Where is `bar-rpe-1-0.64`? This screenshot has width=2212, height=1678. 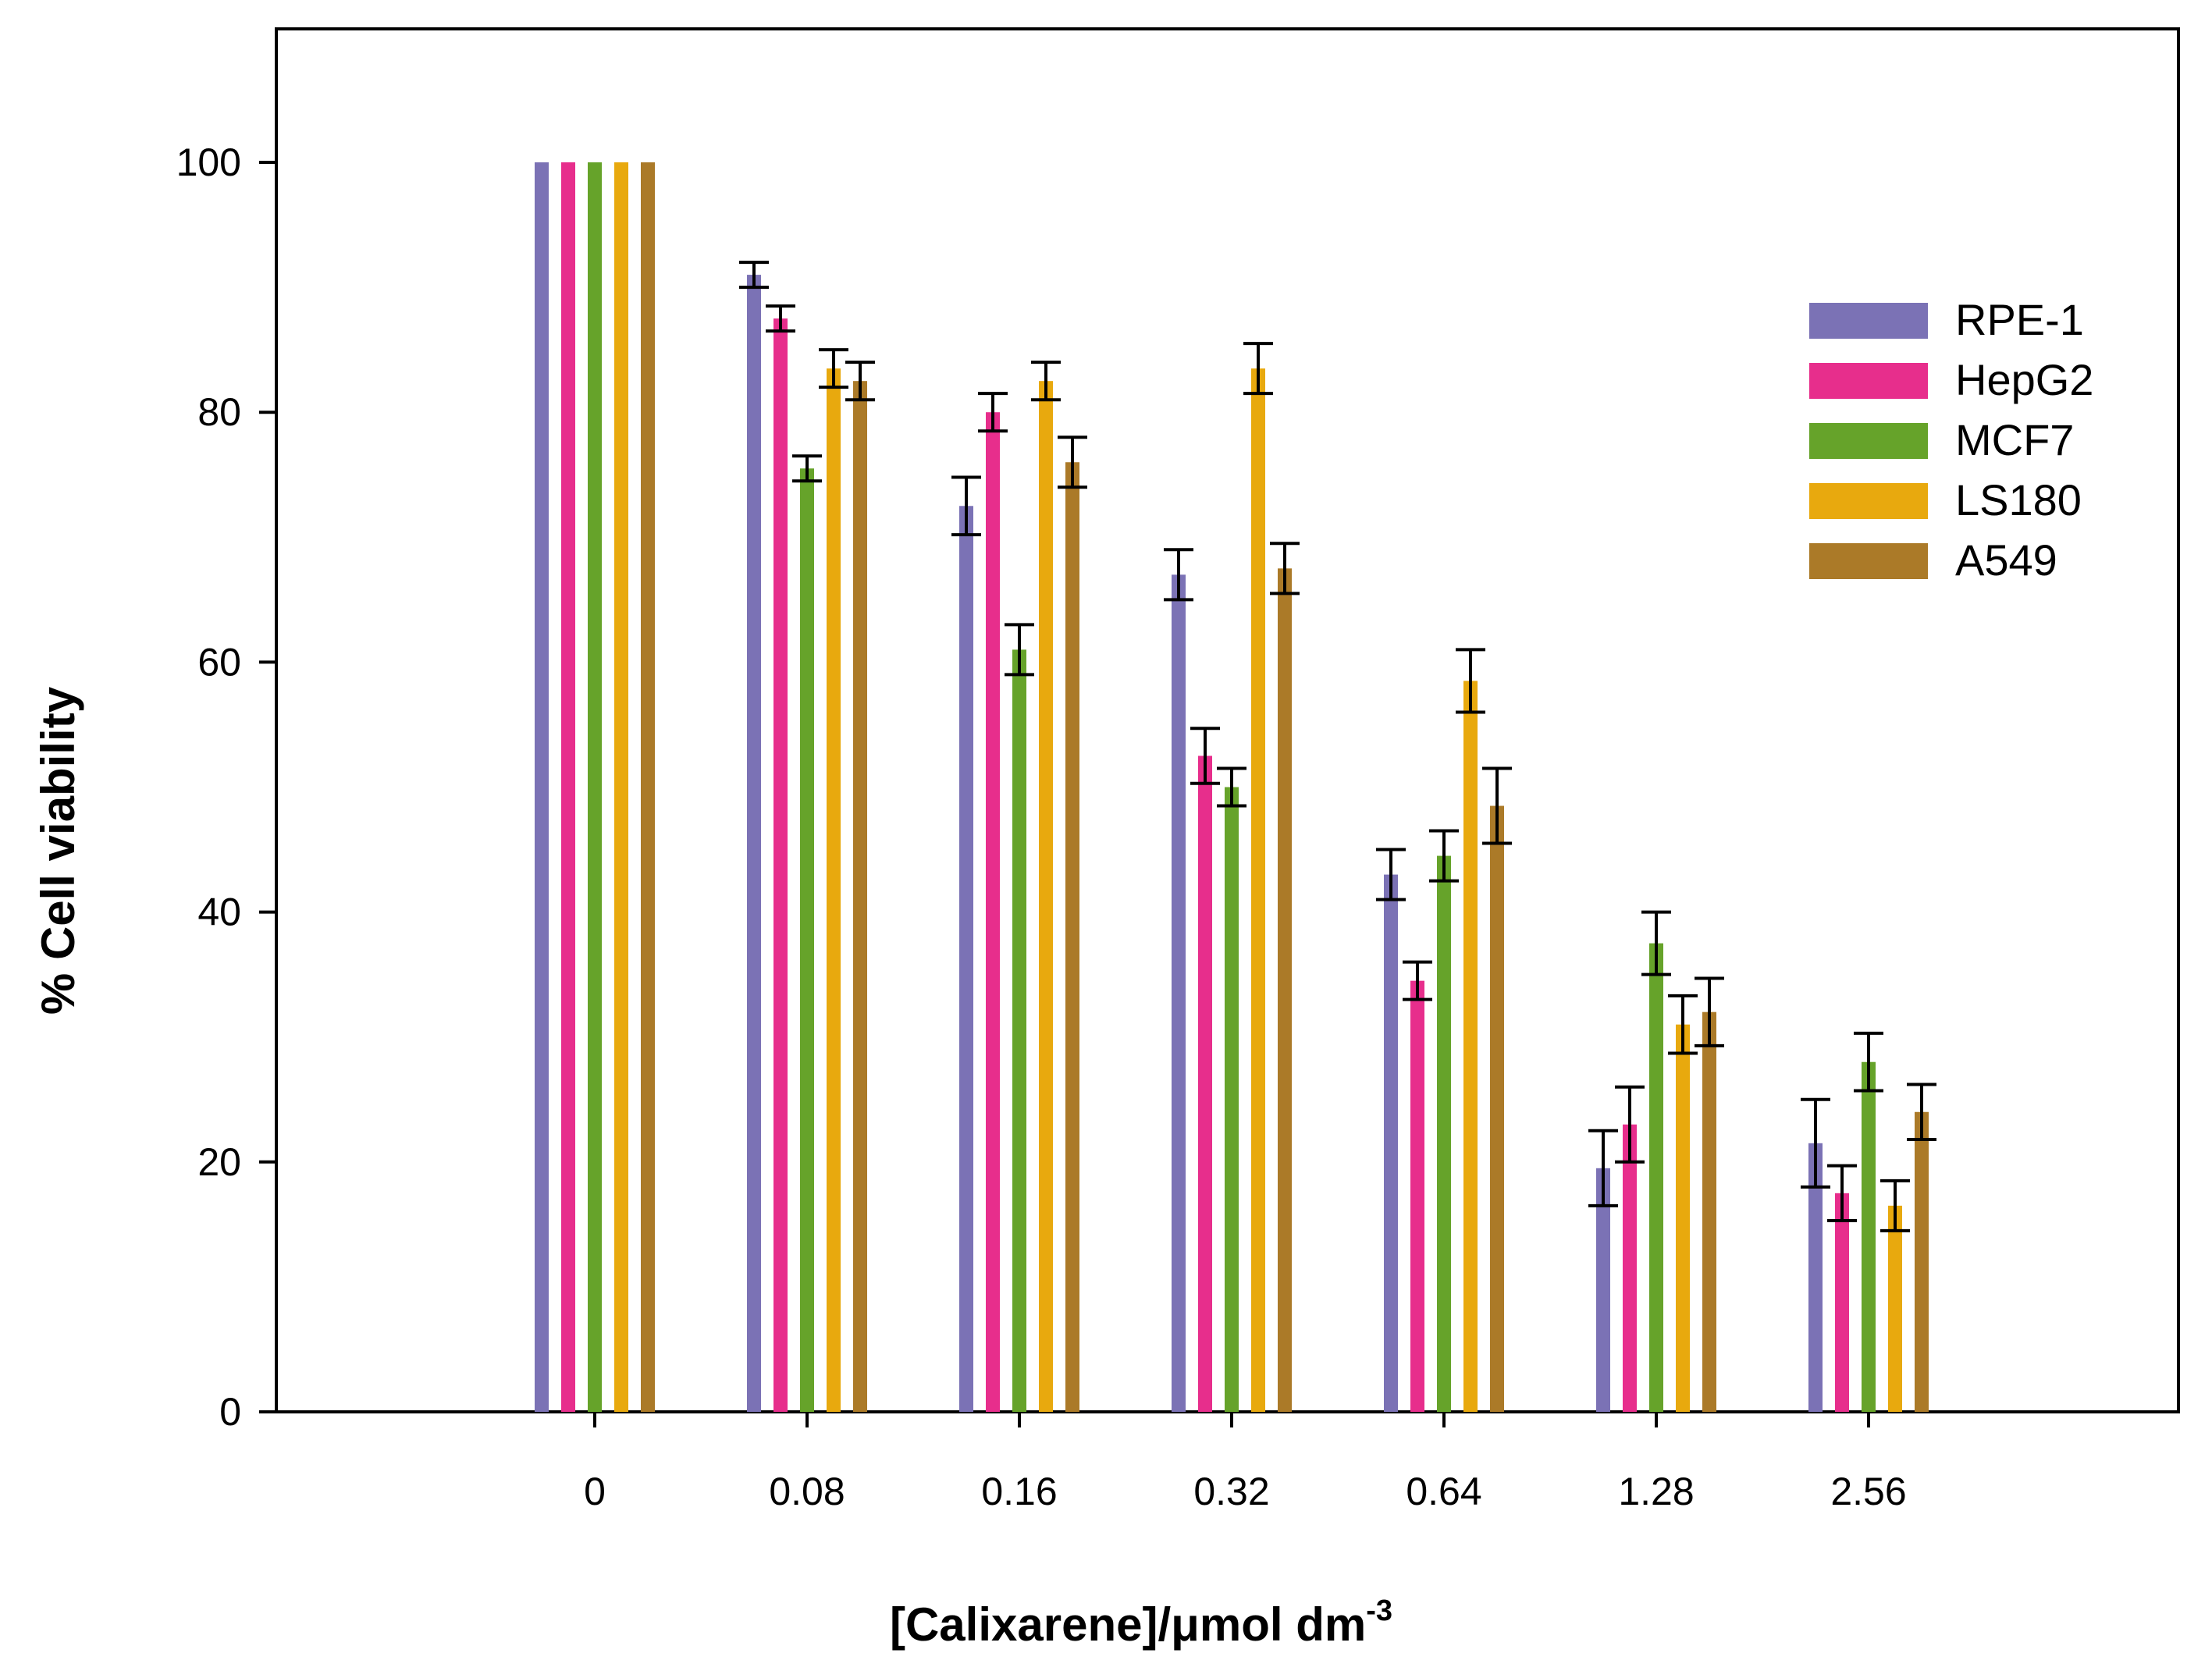
bar-rpe-1-0.64 is located at coordinates (1391, 1143).